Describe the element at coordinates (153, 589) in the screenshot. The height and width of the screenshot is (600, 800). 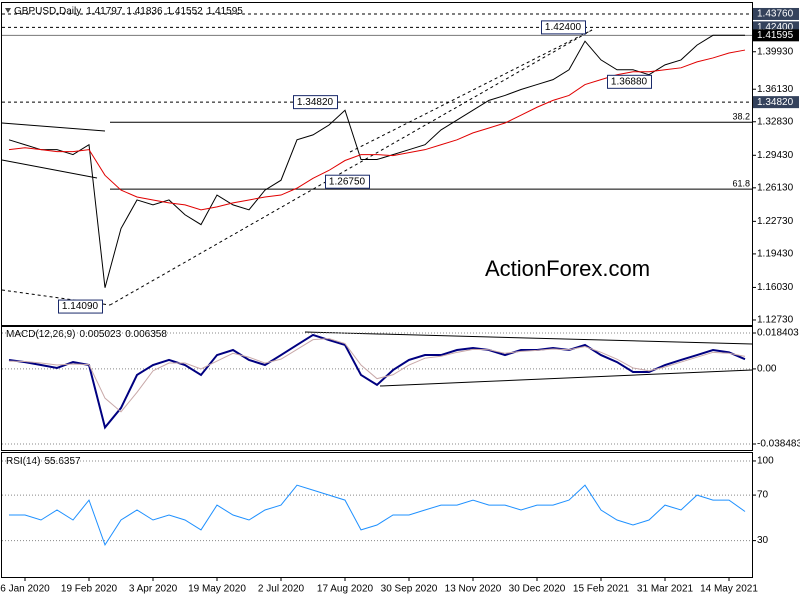
I see `x-tick-label: 3 Apr 2020` at that location.